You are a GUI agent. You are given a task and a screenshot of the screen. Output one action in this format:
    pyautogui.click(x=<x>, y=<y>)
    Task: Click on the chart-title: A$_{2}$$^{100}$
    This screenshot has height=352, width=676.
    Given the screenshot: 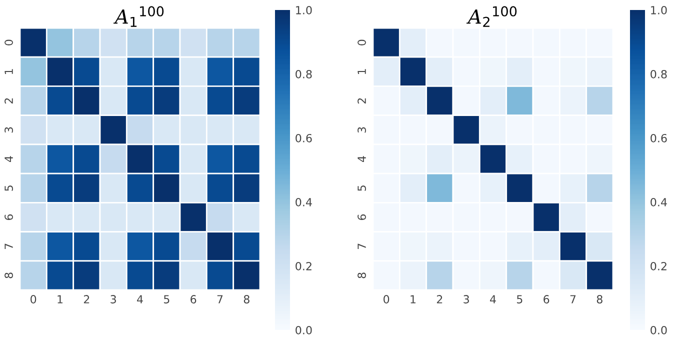 What is the action you would take?
    pyautogui.click(x=491, y=16)
    